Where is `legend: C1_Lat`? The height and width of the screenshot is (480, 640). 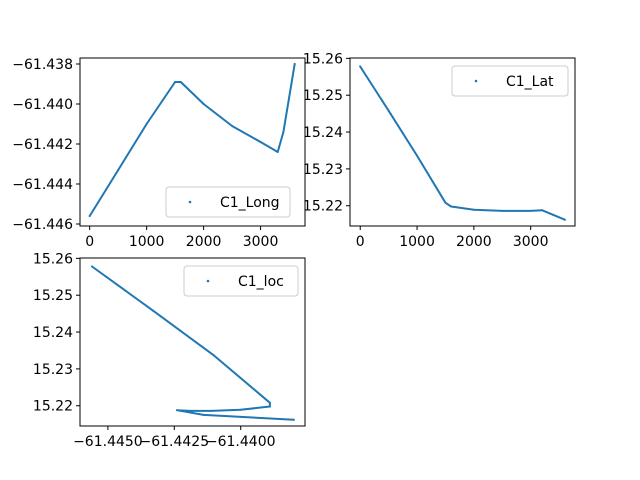 legend: C1_Lat is located at coordinates (510, 81).